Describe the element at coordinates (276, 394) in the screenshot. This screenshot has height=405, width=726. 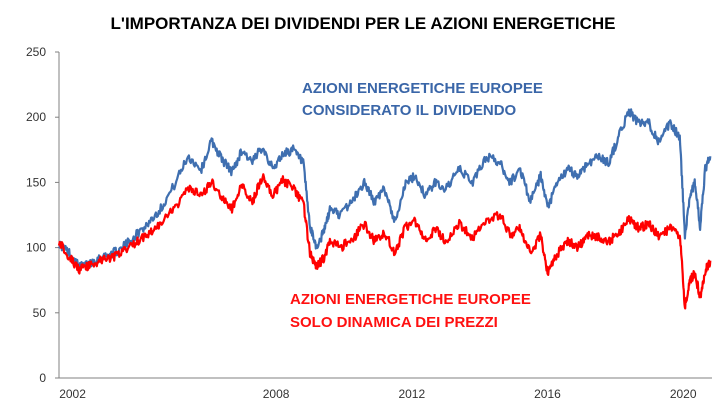
I see `x-tick-label: 2008` at that location.